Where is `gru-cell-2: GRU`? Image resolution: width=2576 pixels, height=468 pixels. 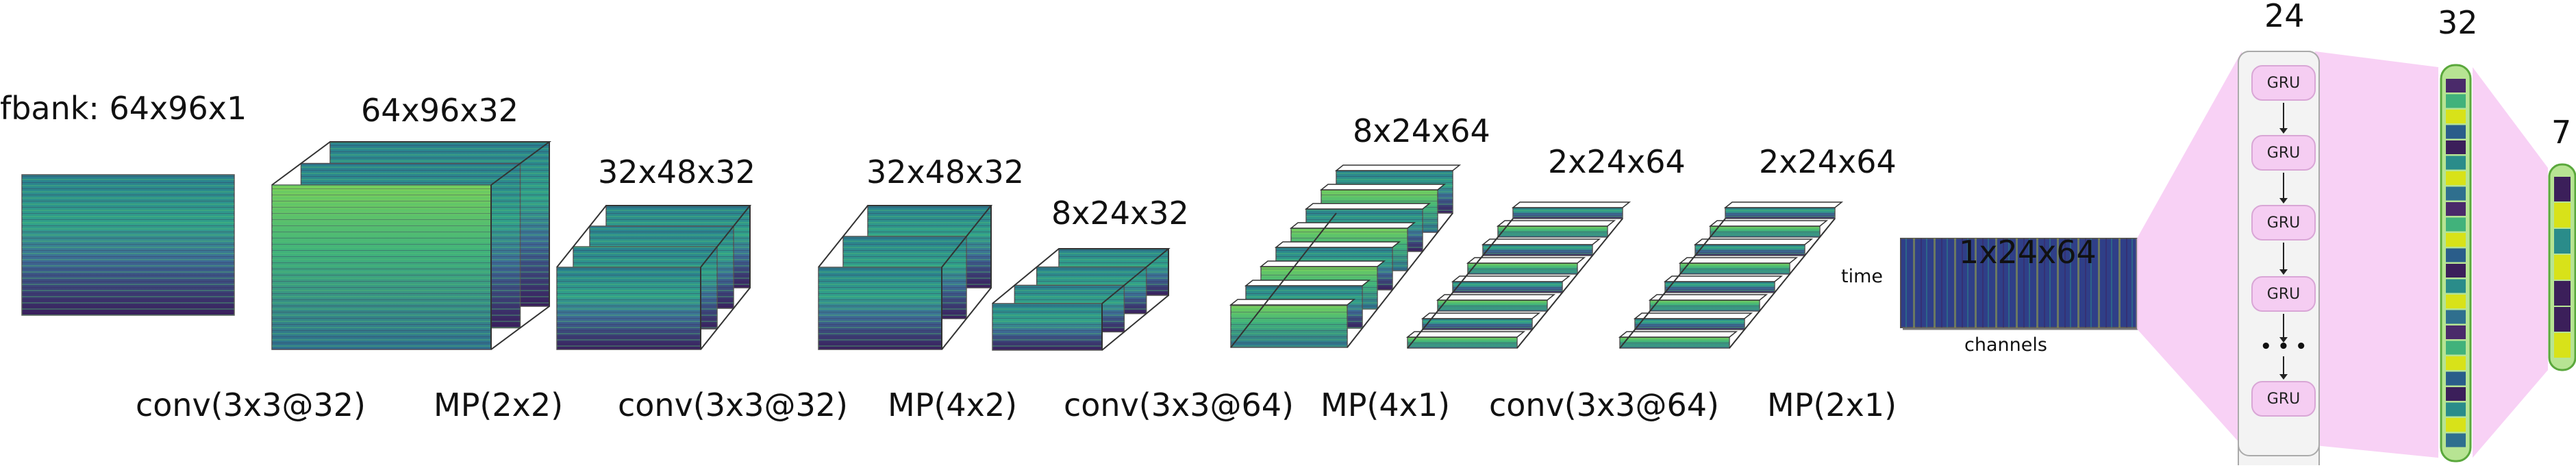
gru-cell-2: GRU is located at coordinates (2283, 153).